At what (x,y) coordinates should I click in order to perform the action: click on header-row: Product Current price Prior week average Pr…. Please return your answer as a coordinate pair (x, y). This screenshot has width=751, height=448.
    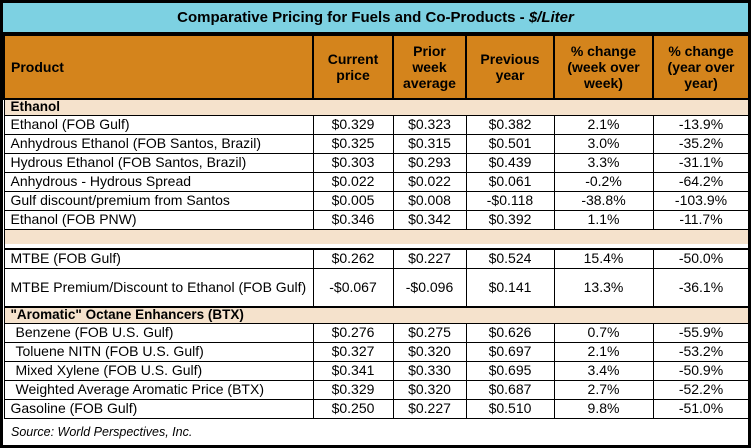
    Looking at the image, I should click on (375, 67).